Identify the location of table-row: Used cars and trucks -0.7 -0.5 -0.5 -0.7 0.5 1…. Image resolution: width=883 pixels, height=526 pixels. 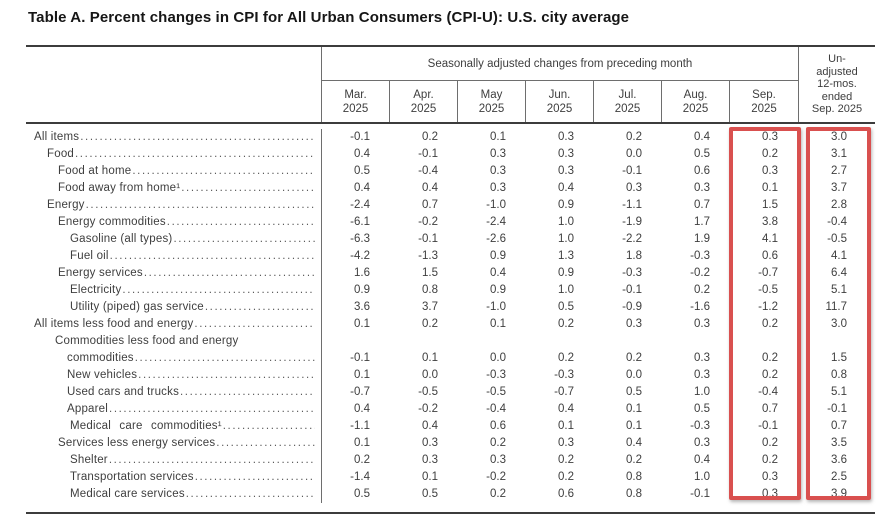
(450, 392).